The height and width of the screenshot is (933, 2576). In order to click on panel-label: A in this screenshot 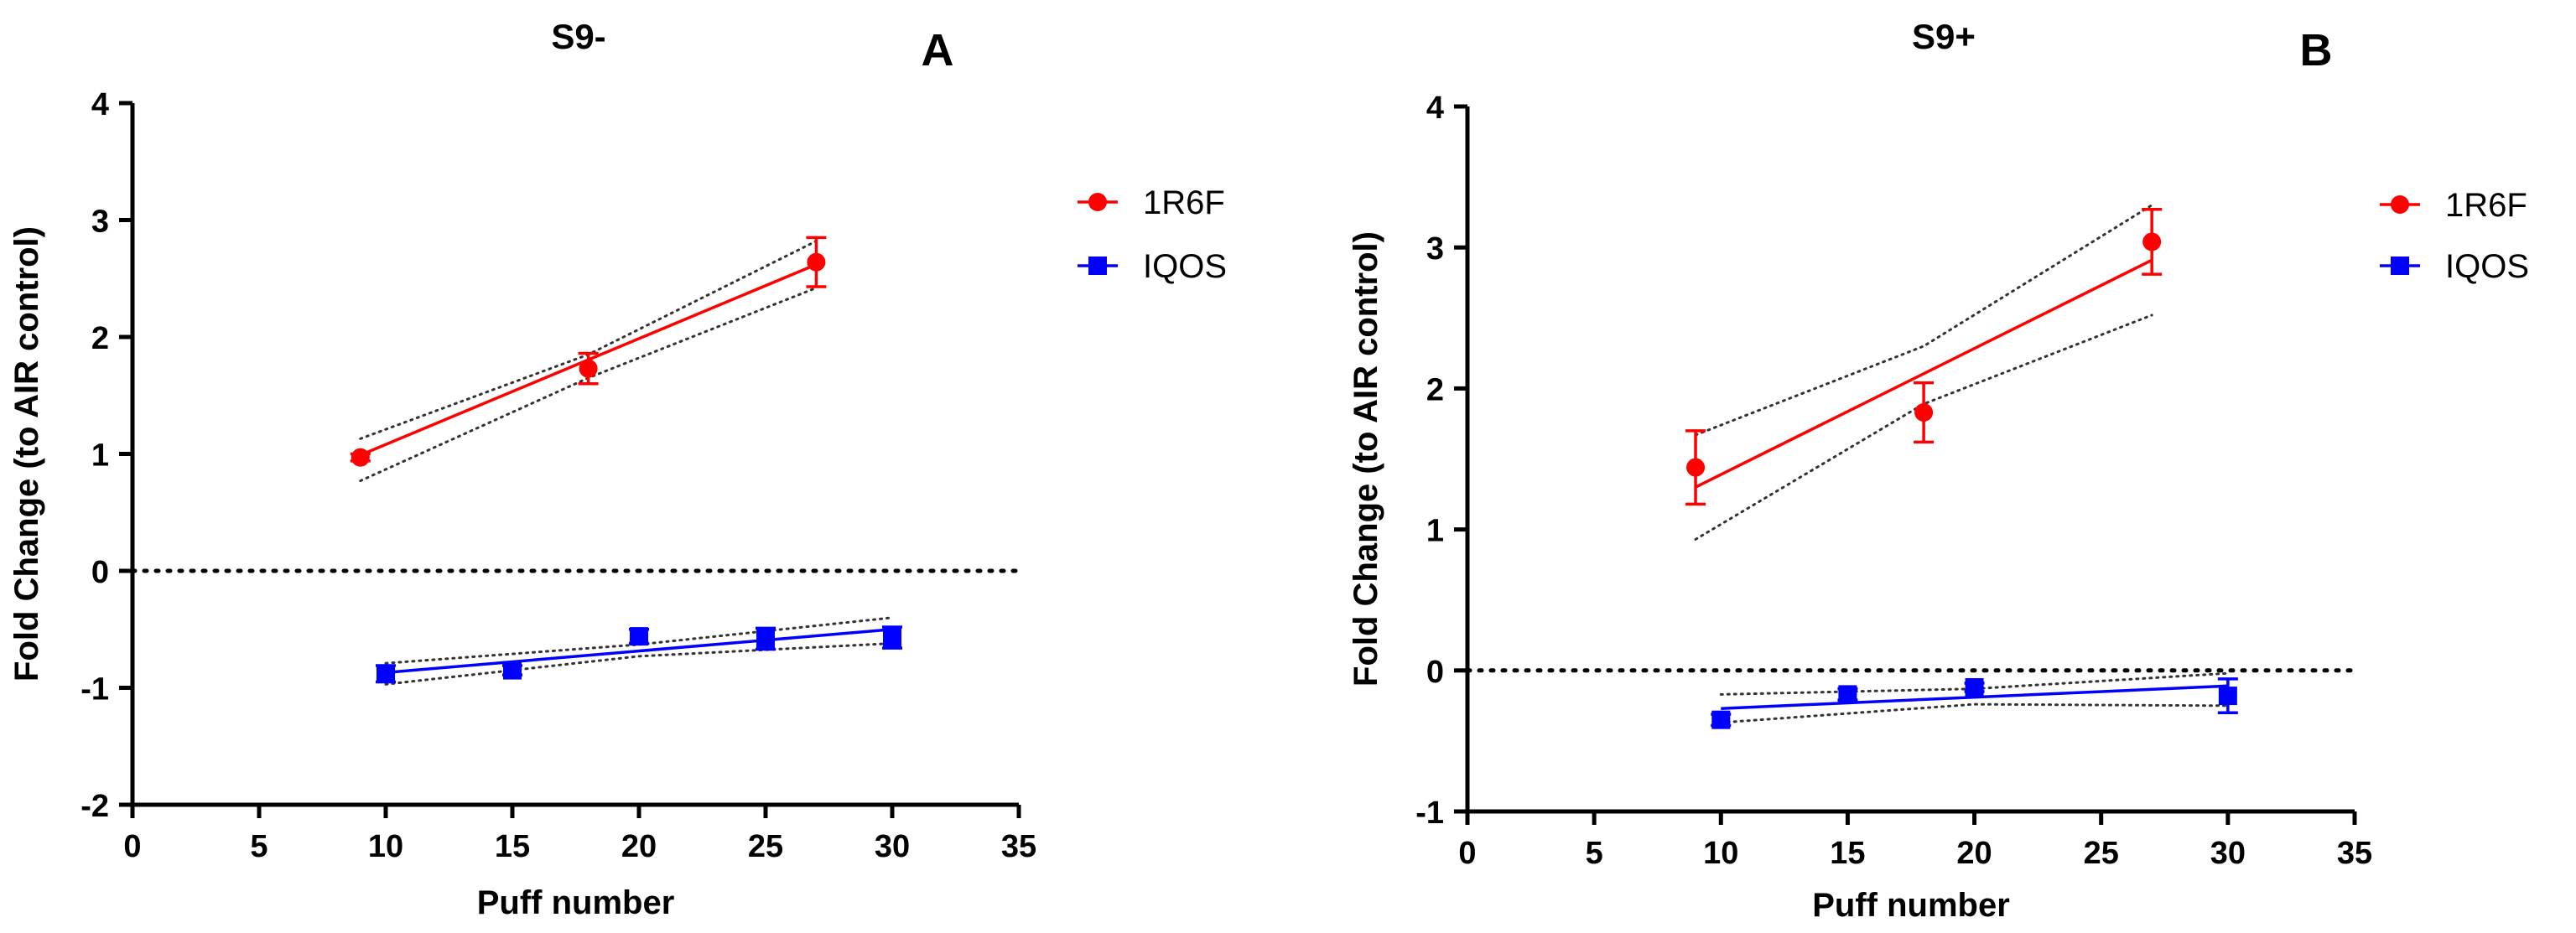, I will do `click(938, 50)`.